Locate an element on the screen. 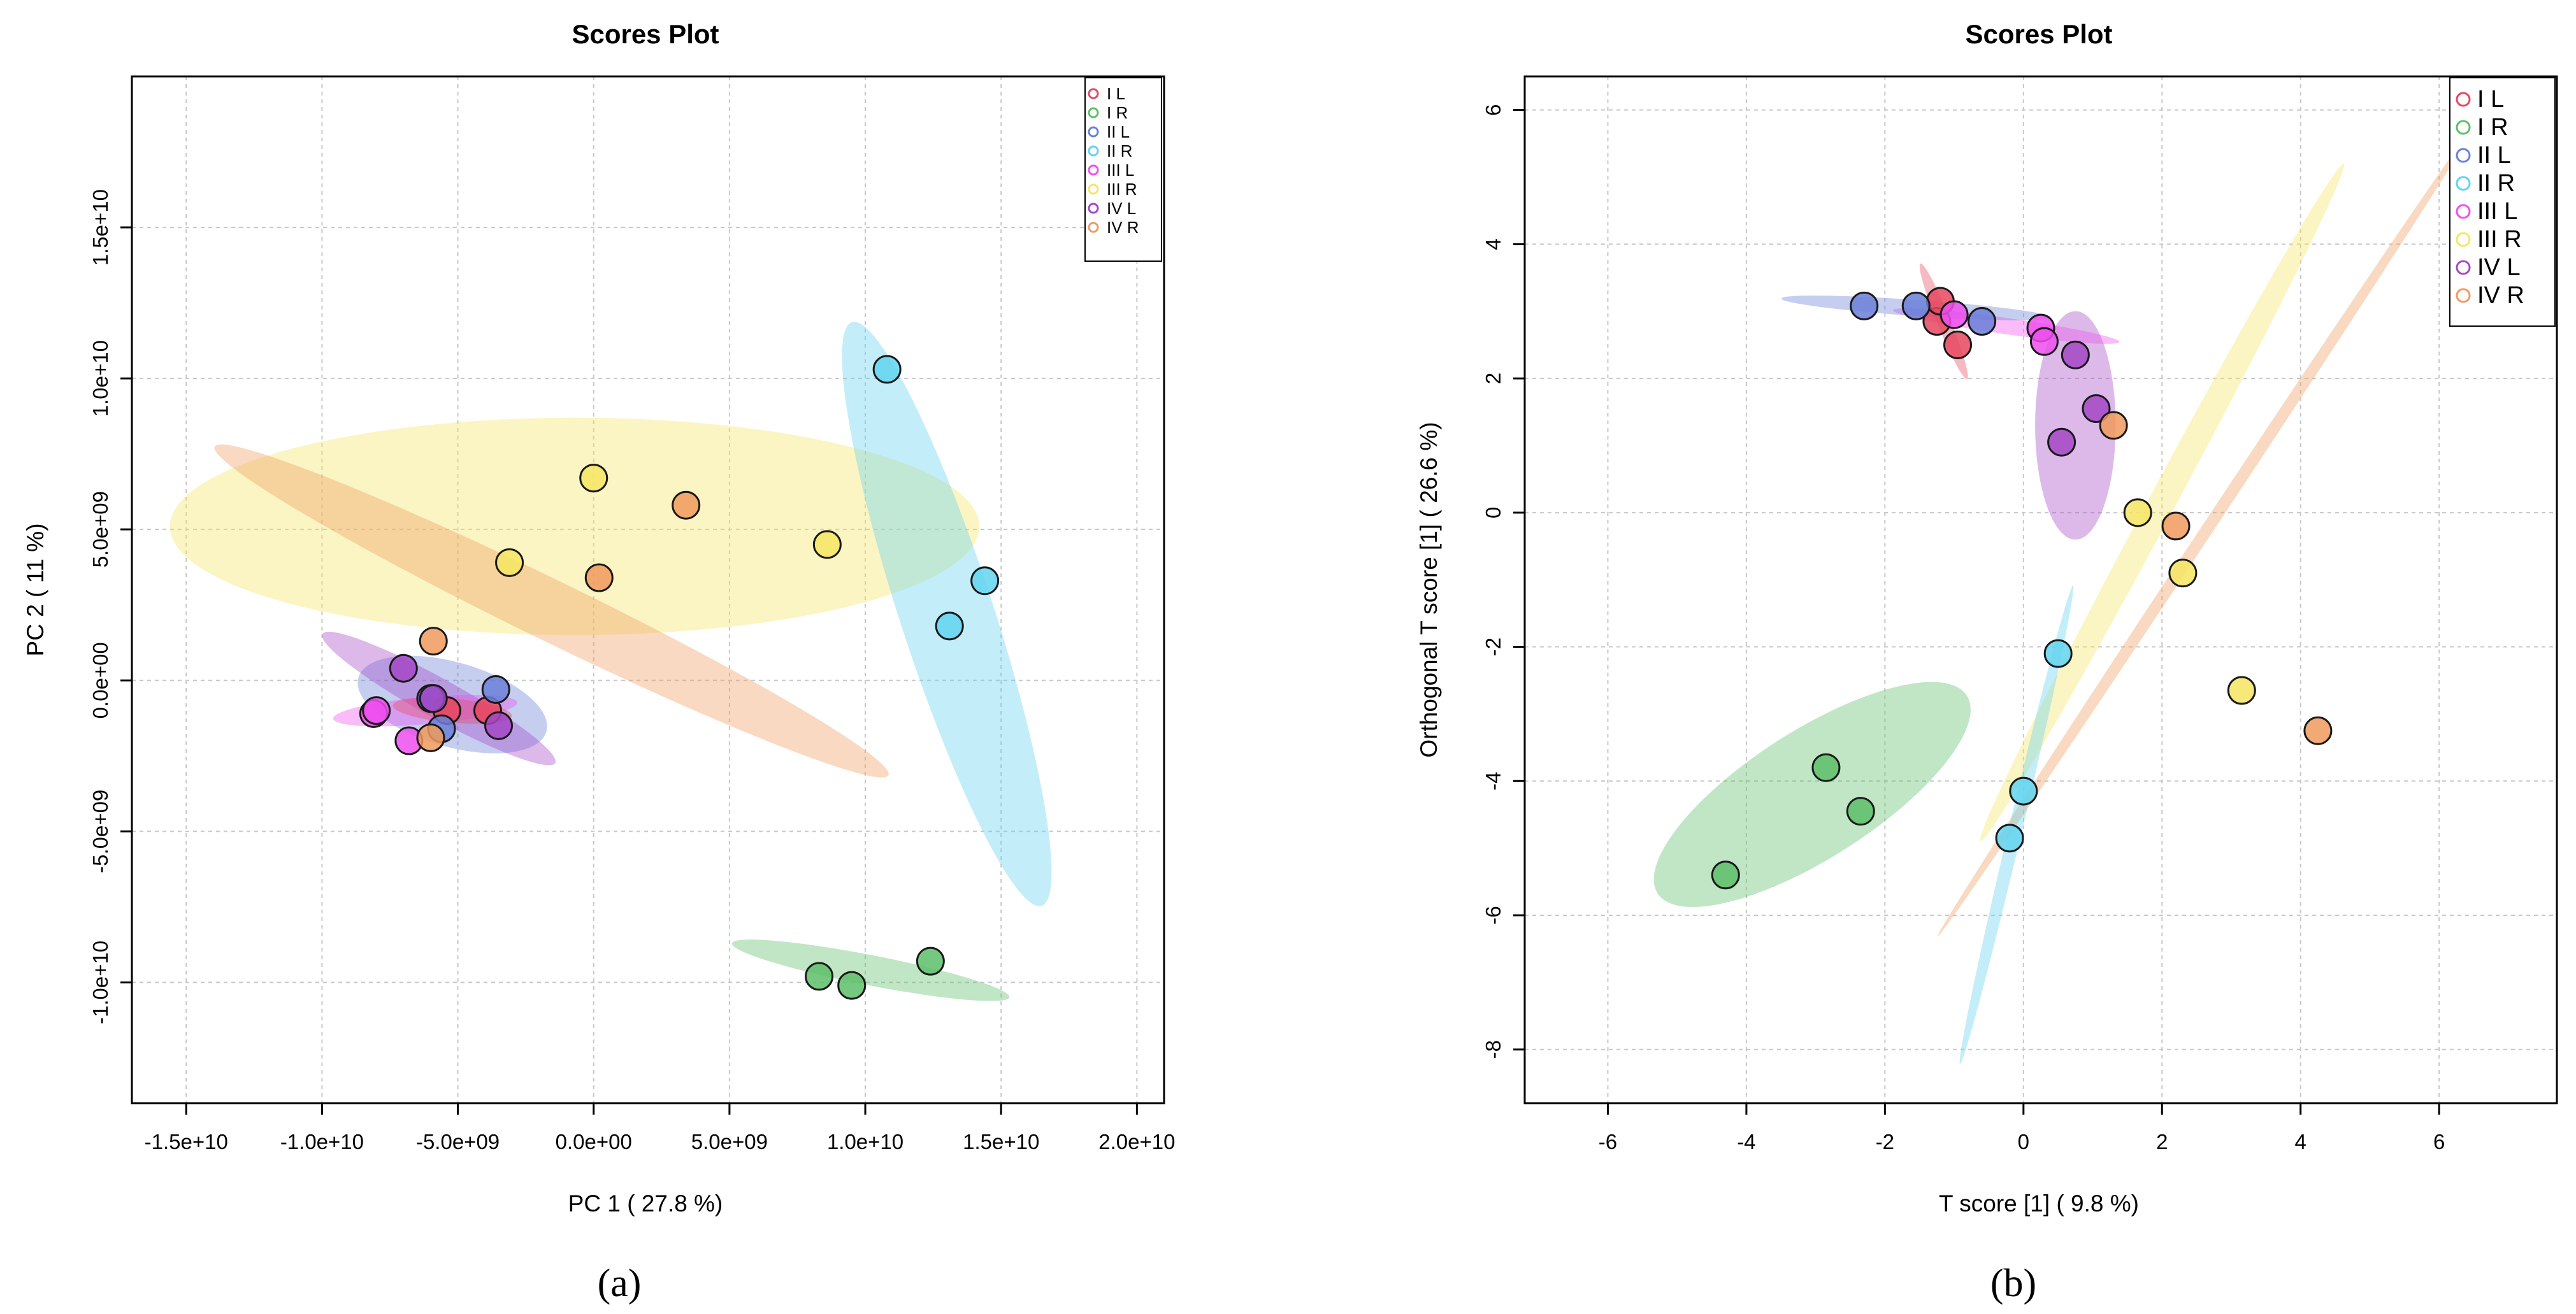 Image resolution: width=2576 pixels, height=1314 pixels. panel-b-y-tick-label-5: 2 is located at coordinates (1493, 378).